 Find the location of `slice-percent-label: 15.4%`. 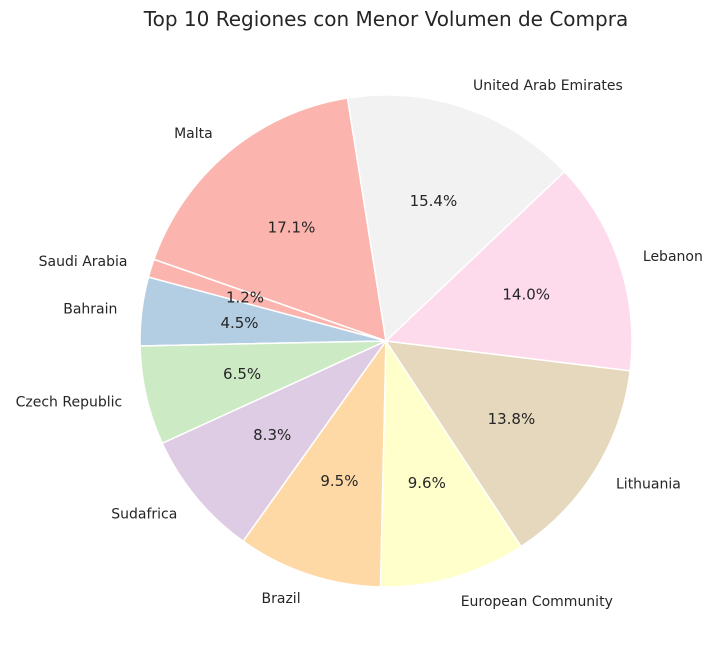

slice-percent-label: 15.4% is located at coordinates (434, 201).